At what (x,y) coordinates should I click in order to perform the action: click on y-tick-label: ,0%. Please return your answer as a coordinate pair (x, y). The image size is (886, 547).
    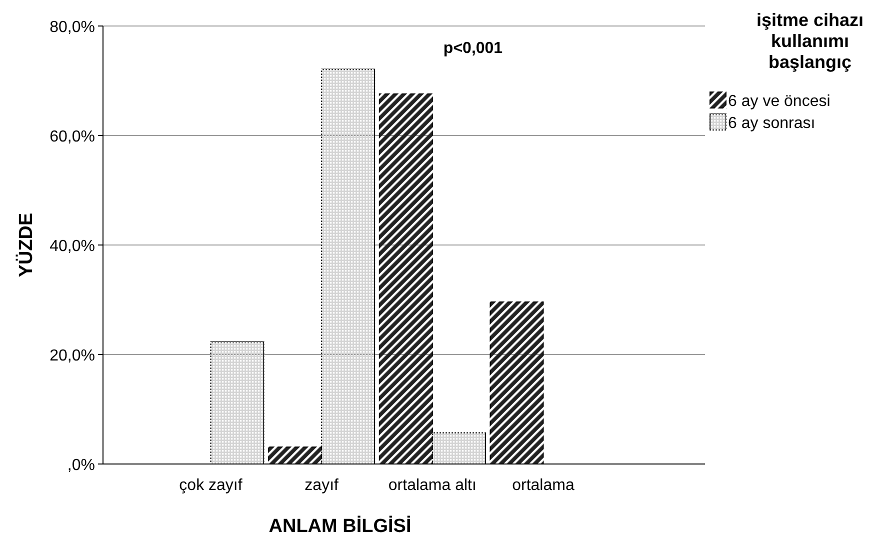
    Looking at the image, I should click on (81, 465).